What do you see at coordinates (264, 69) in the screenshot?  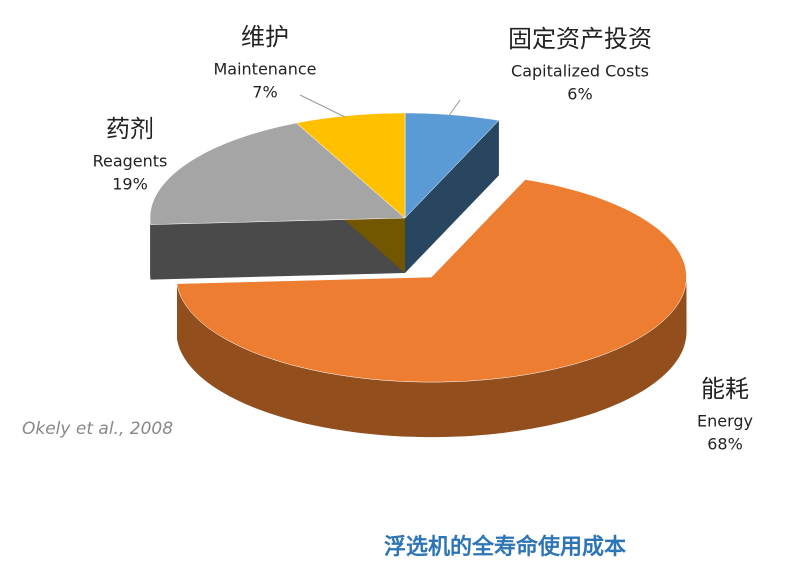 I see `label-category: Maintenance` at bounding box center [264, 69].